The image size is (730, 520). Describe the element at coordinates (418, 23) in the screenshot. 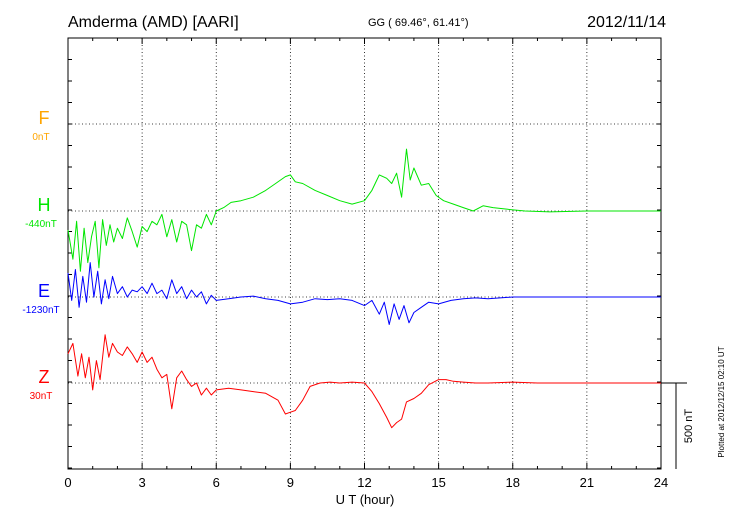

I see `coordinates-label: GG ( 69.46°, 61.41°)` at that location.